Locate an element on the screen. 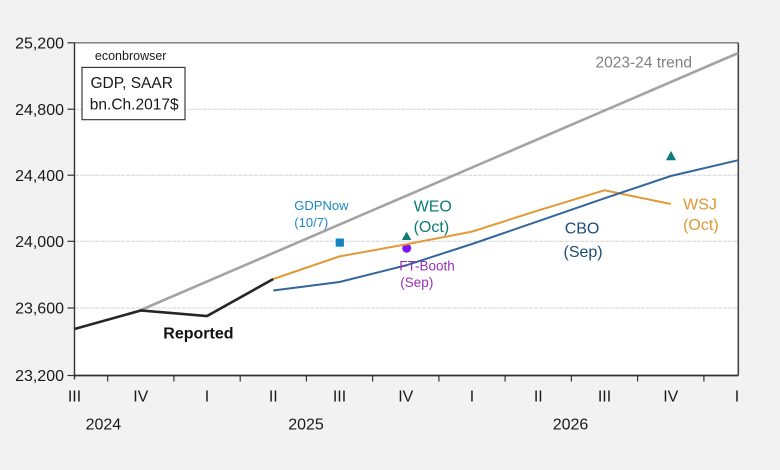  svg-text: 25,200 is located at coordinates (39, 44).